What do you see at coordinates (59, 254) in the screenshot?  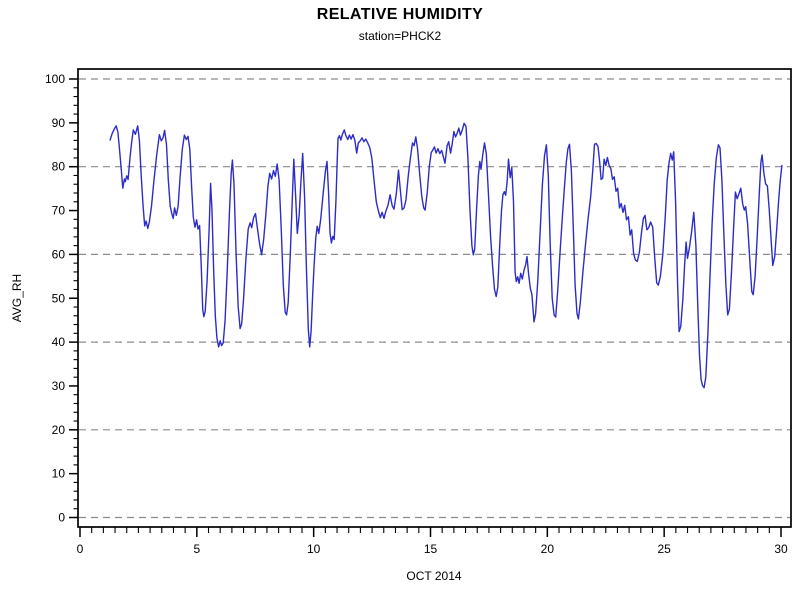 I see `y-tick-label: 60` at bounding box center [59, 254].